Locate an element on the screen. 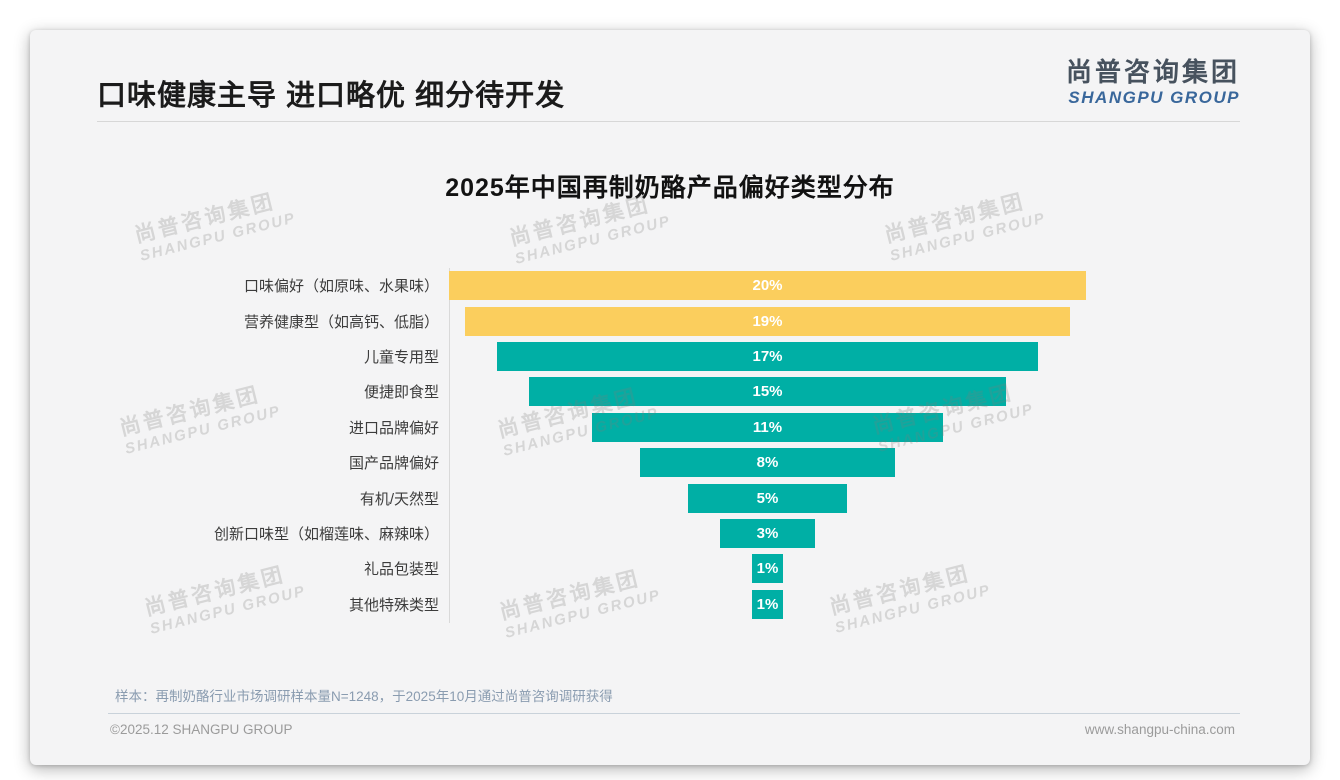  funnel-row: 有机/天然型 5% is located at coordinates (558, 497).